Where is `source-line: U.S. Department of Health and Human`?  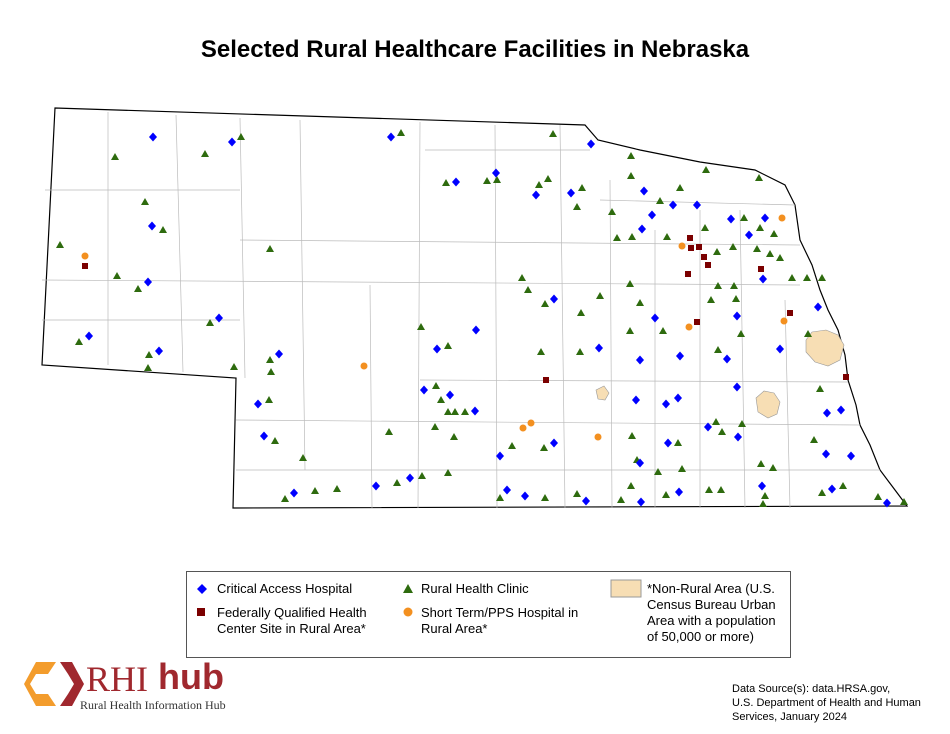
source-line: U.S. Department of Health and Human is located at coordinates (826, 703).